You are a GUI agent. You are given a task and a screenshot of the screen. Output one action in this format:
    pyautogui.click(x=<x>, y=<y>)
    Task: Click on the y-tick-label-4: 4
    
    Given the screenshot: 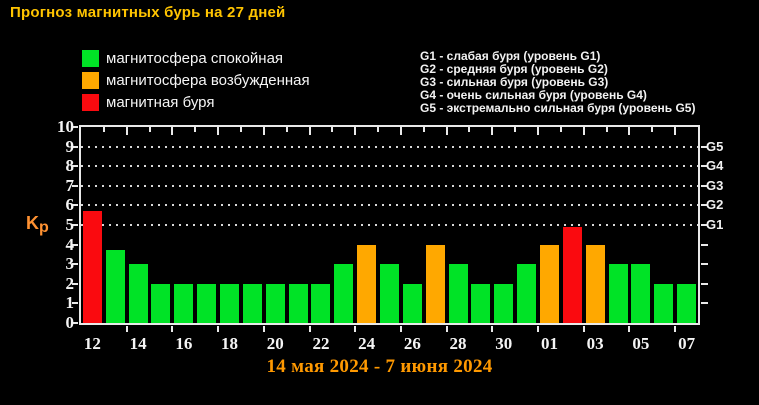 What is the action you would take?
    pyautogui.click(x=70, y=244)
    